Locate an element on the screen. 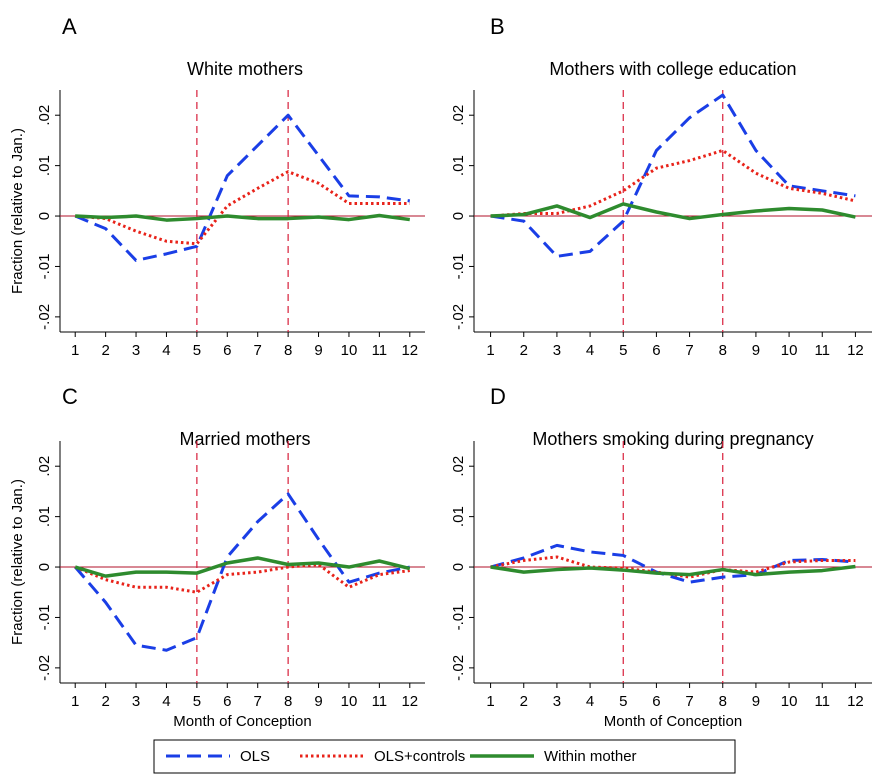 The height and width of the screenshot is (775, 874). panel-title: White mothers is located at coordinates (245, 69).